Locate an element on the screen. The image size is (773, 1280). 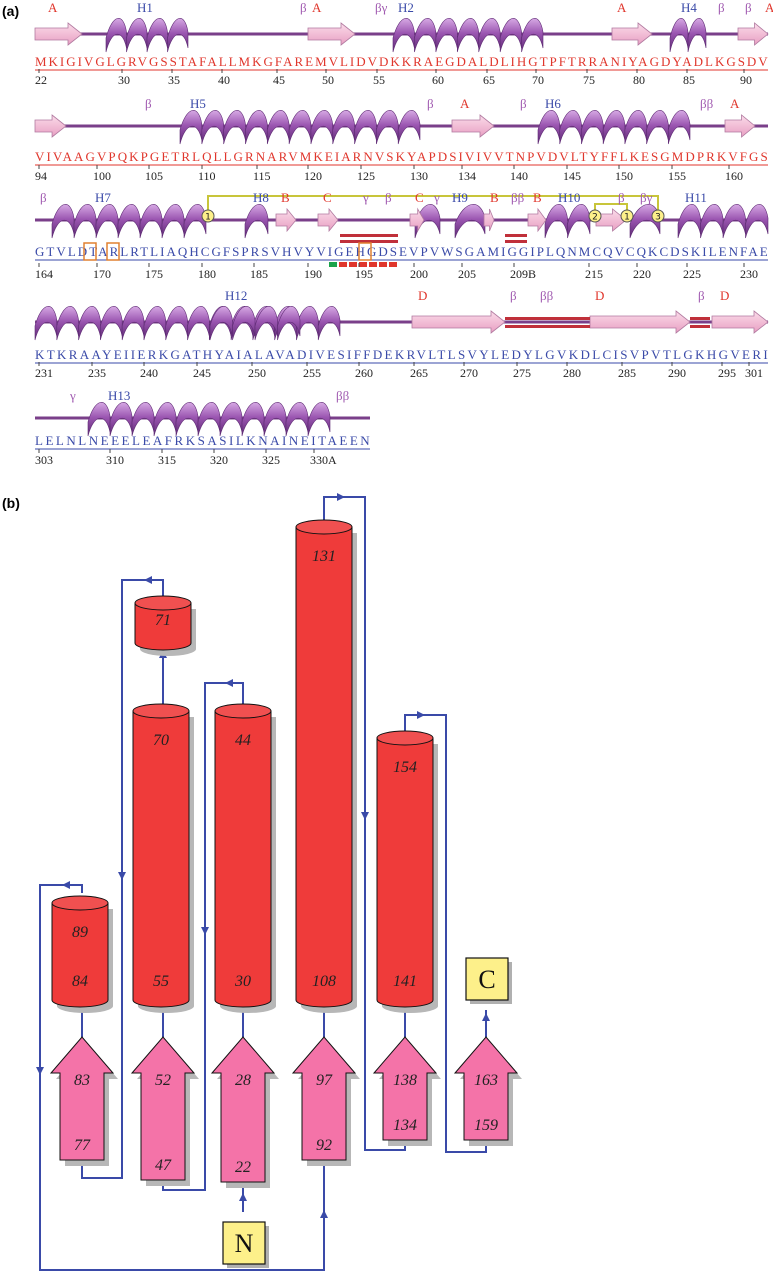
helix-end-label: 30 is located at coordinates (242, 981).